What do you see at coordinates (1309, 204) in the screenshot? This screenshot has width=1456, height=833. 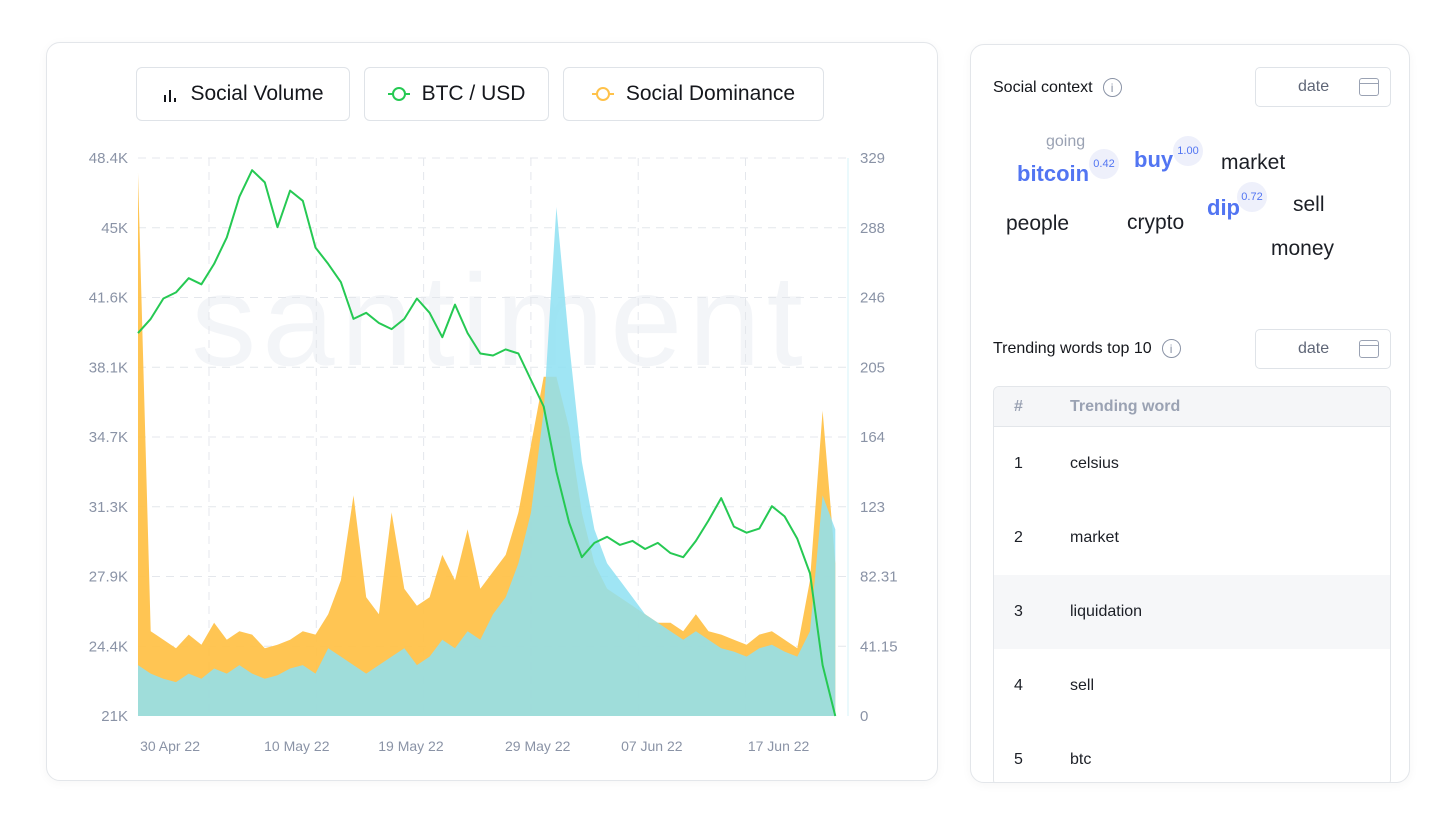 I see `word-sell: sell` at bounding box center [1309, 204].